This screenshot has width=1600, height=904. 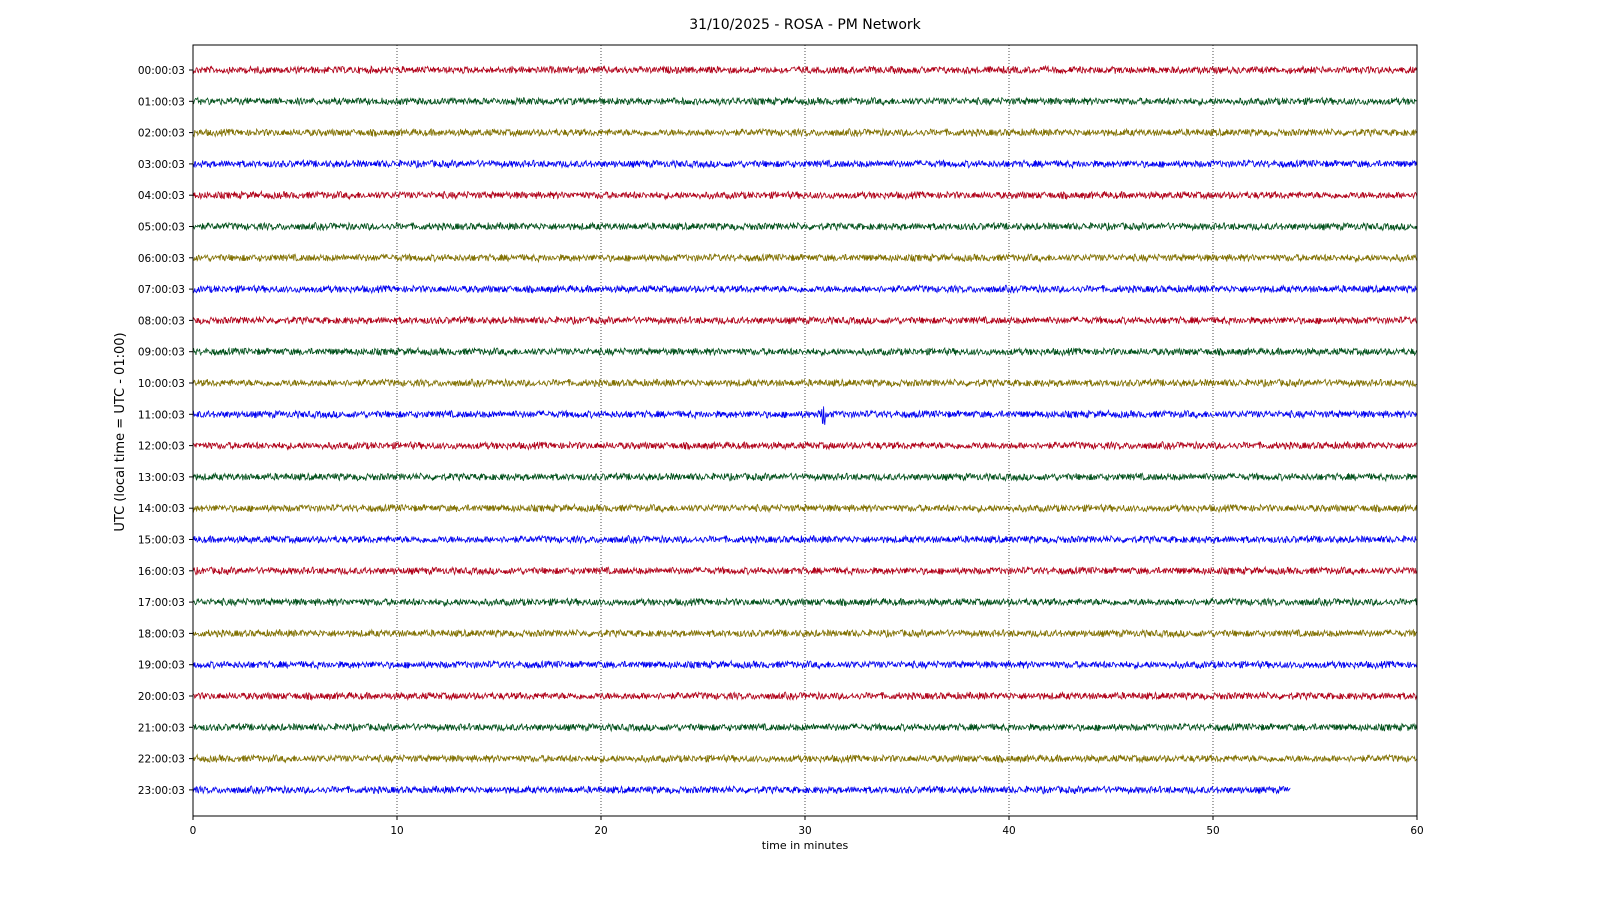 I want to click on x-tick-label-60: 60, so click(x=1416, y=831).